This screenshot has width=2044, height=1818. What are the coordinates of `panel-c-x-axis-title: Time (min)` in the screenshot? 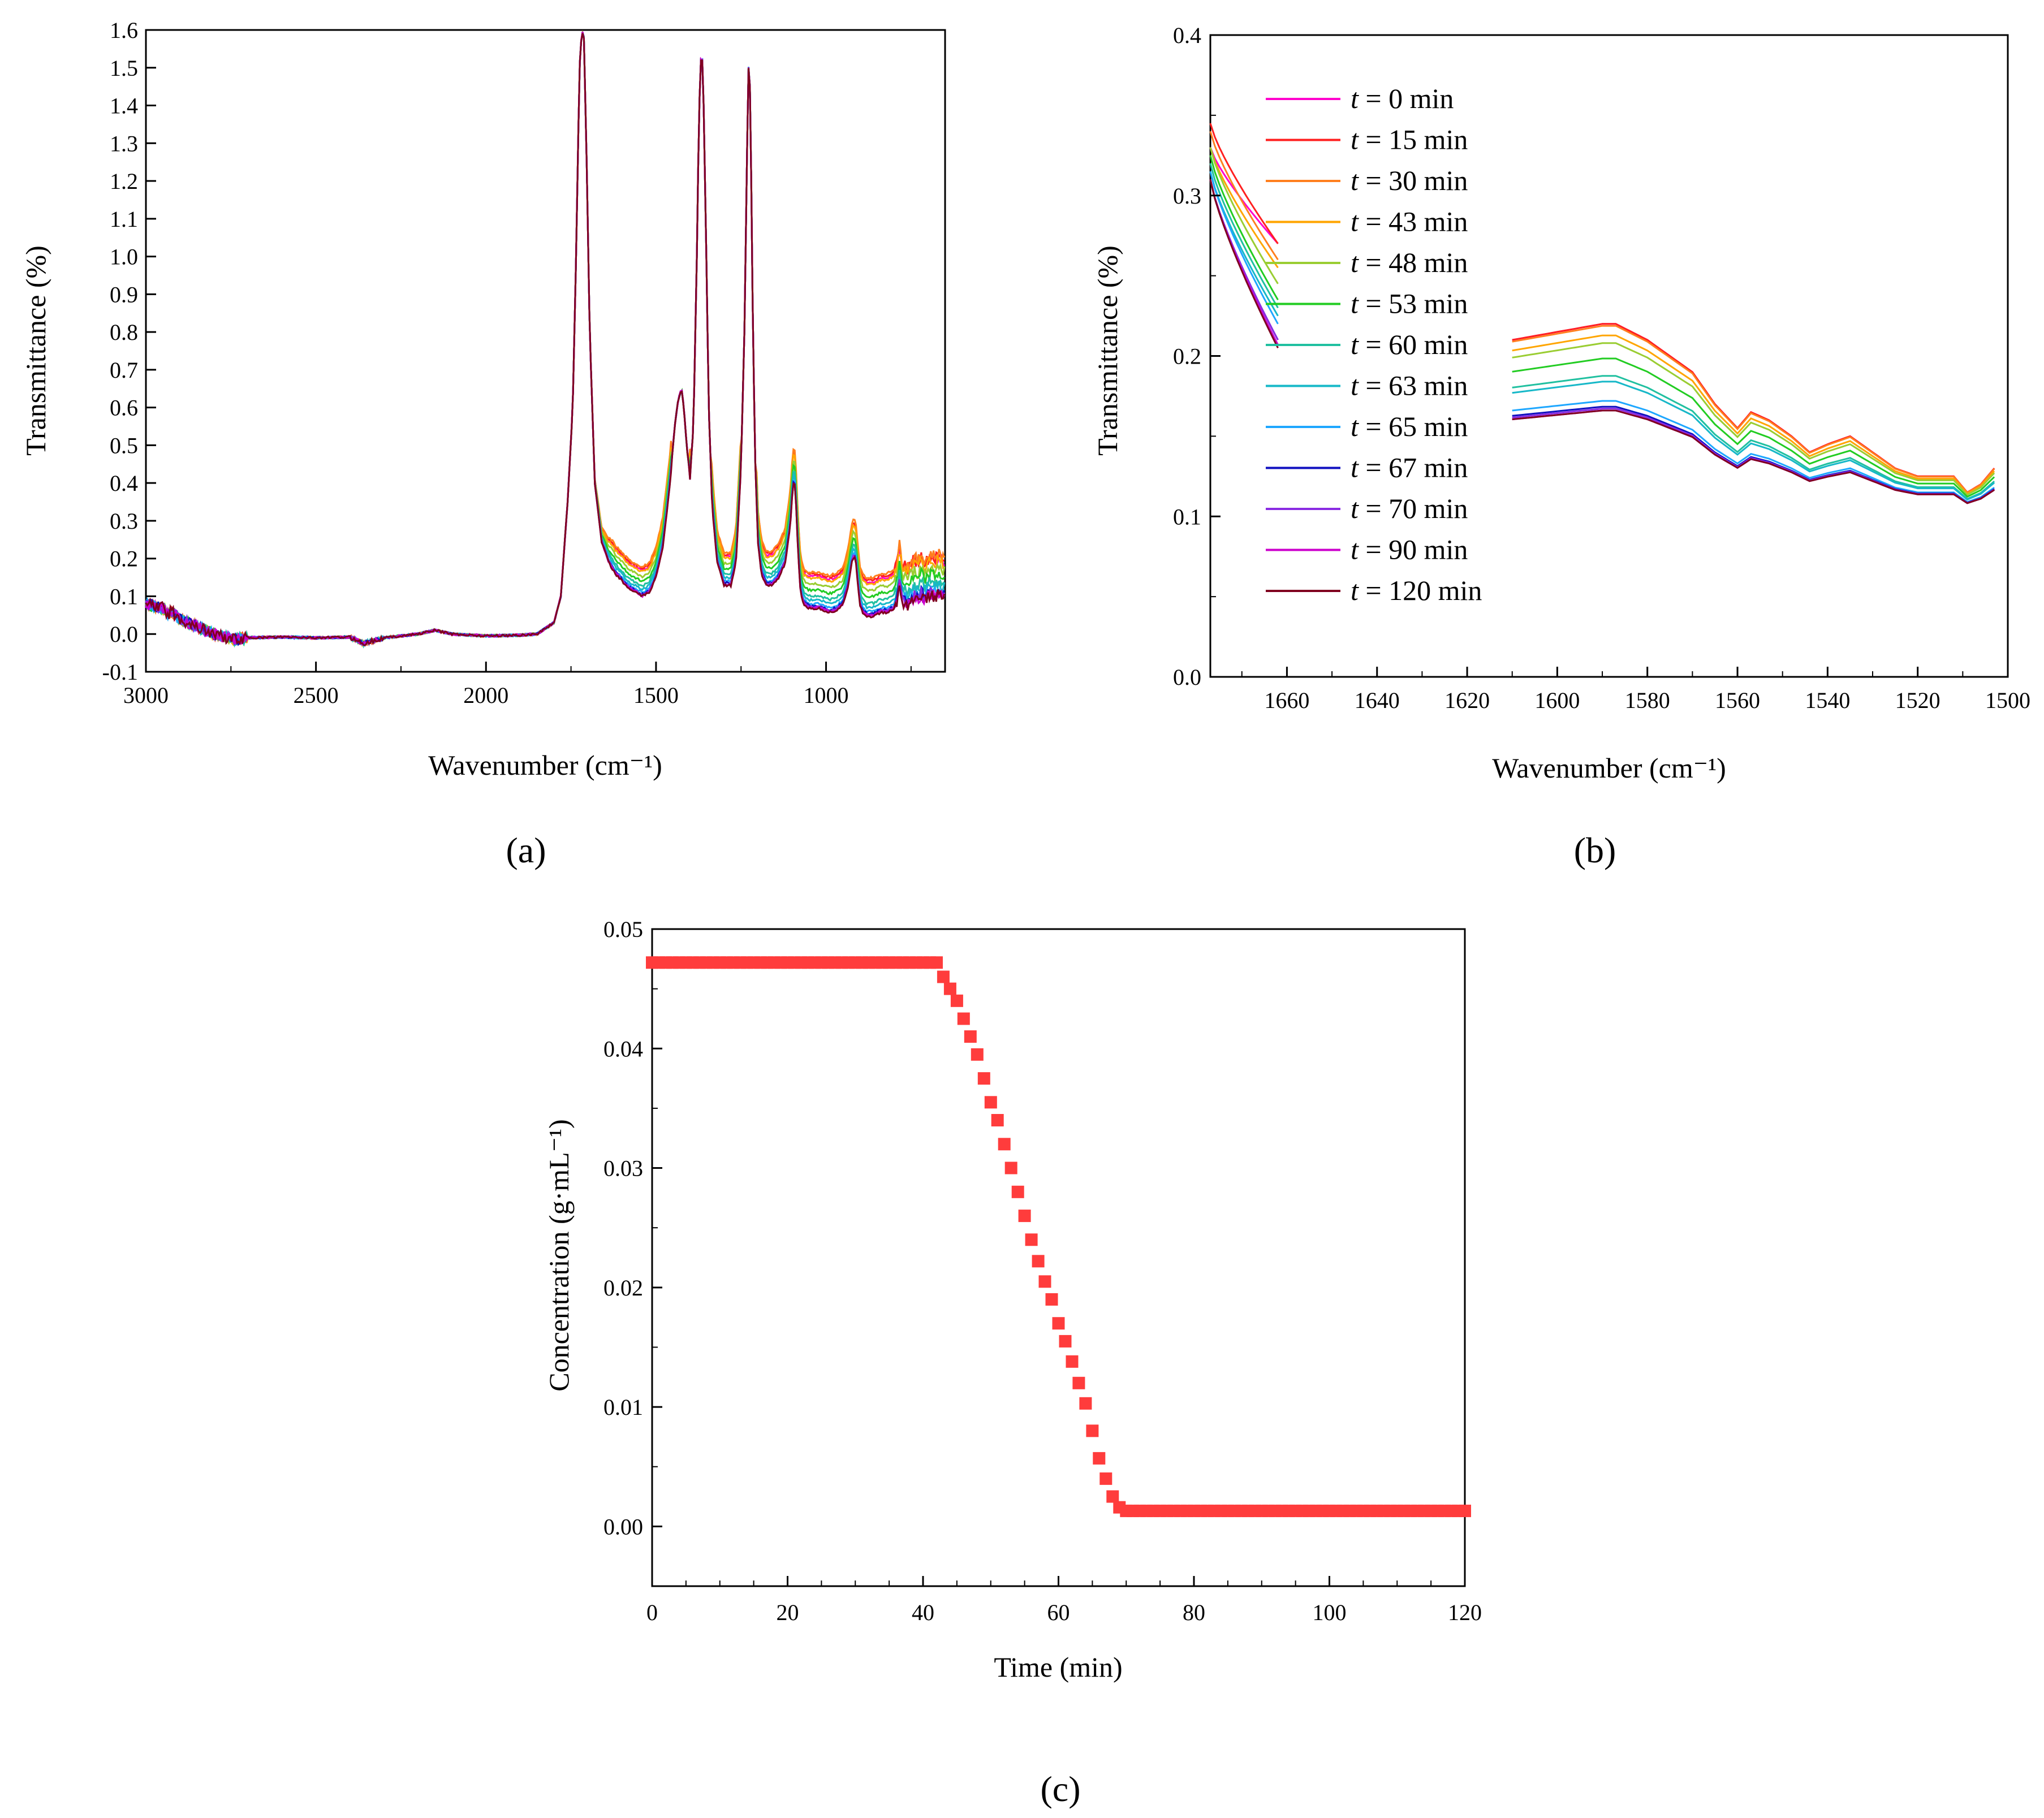 It's located at (1058, 1667).